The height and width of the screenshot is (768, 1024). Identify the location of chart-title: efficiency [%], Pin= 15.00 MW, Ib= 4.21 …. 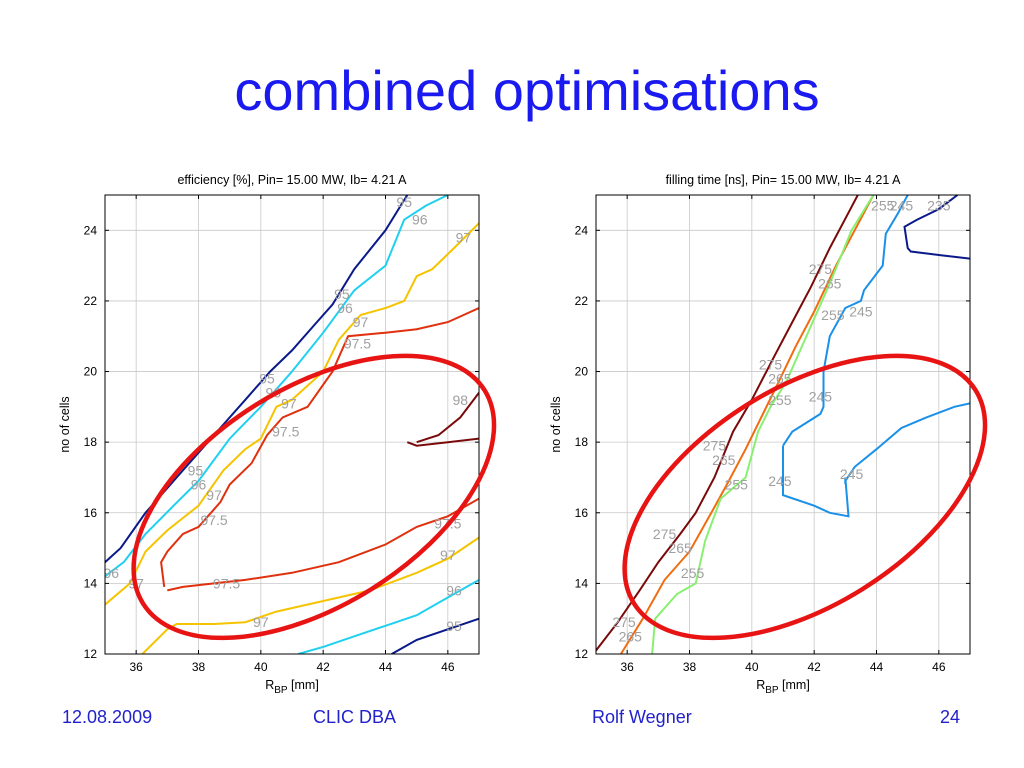
(292, 180).